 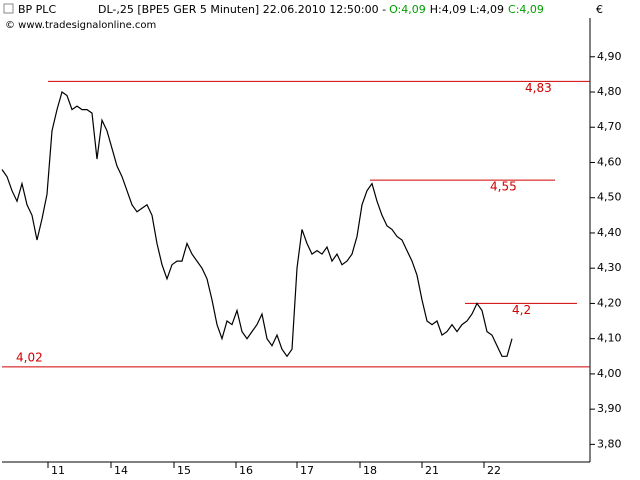 I want to click on quote-value: C:4,09, so click(x=526, y=9).